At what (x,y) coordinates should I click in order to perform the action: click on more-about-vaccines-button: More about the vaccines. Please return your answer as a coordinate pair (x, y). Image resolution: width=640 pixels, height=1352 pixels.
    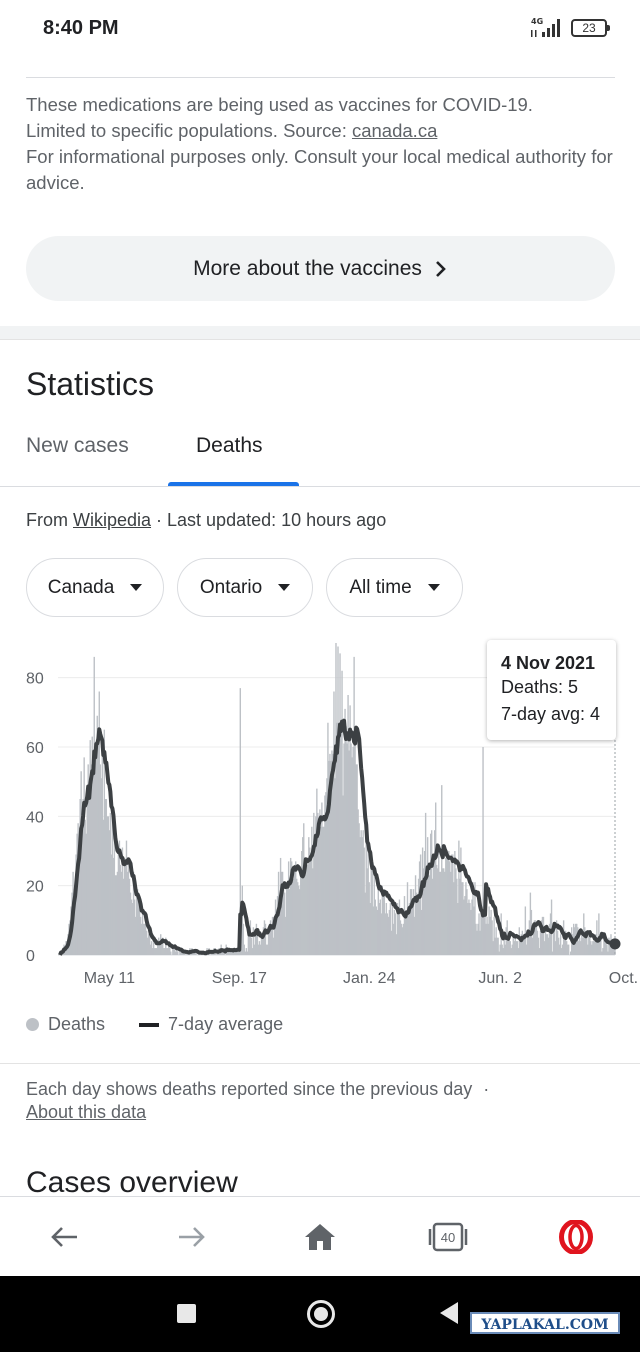
    Looking at the image, I should click on (320, 268).